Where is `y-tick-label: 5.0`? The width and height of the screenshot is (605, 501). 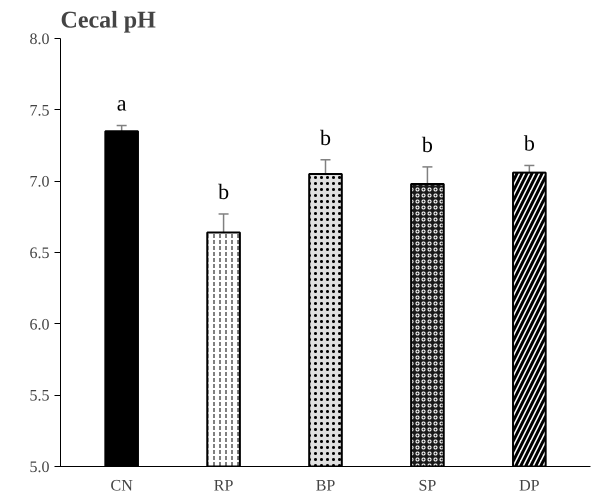
y-tick-label: 5.0 is located at coordinates (40, 467).